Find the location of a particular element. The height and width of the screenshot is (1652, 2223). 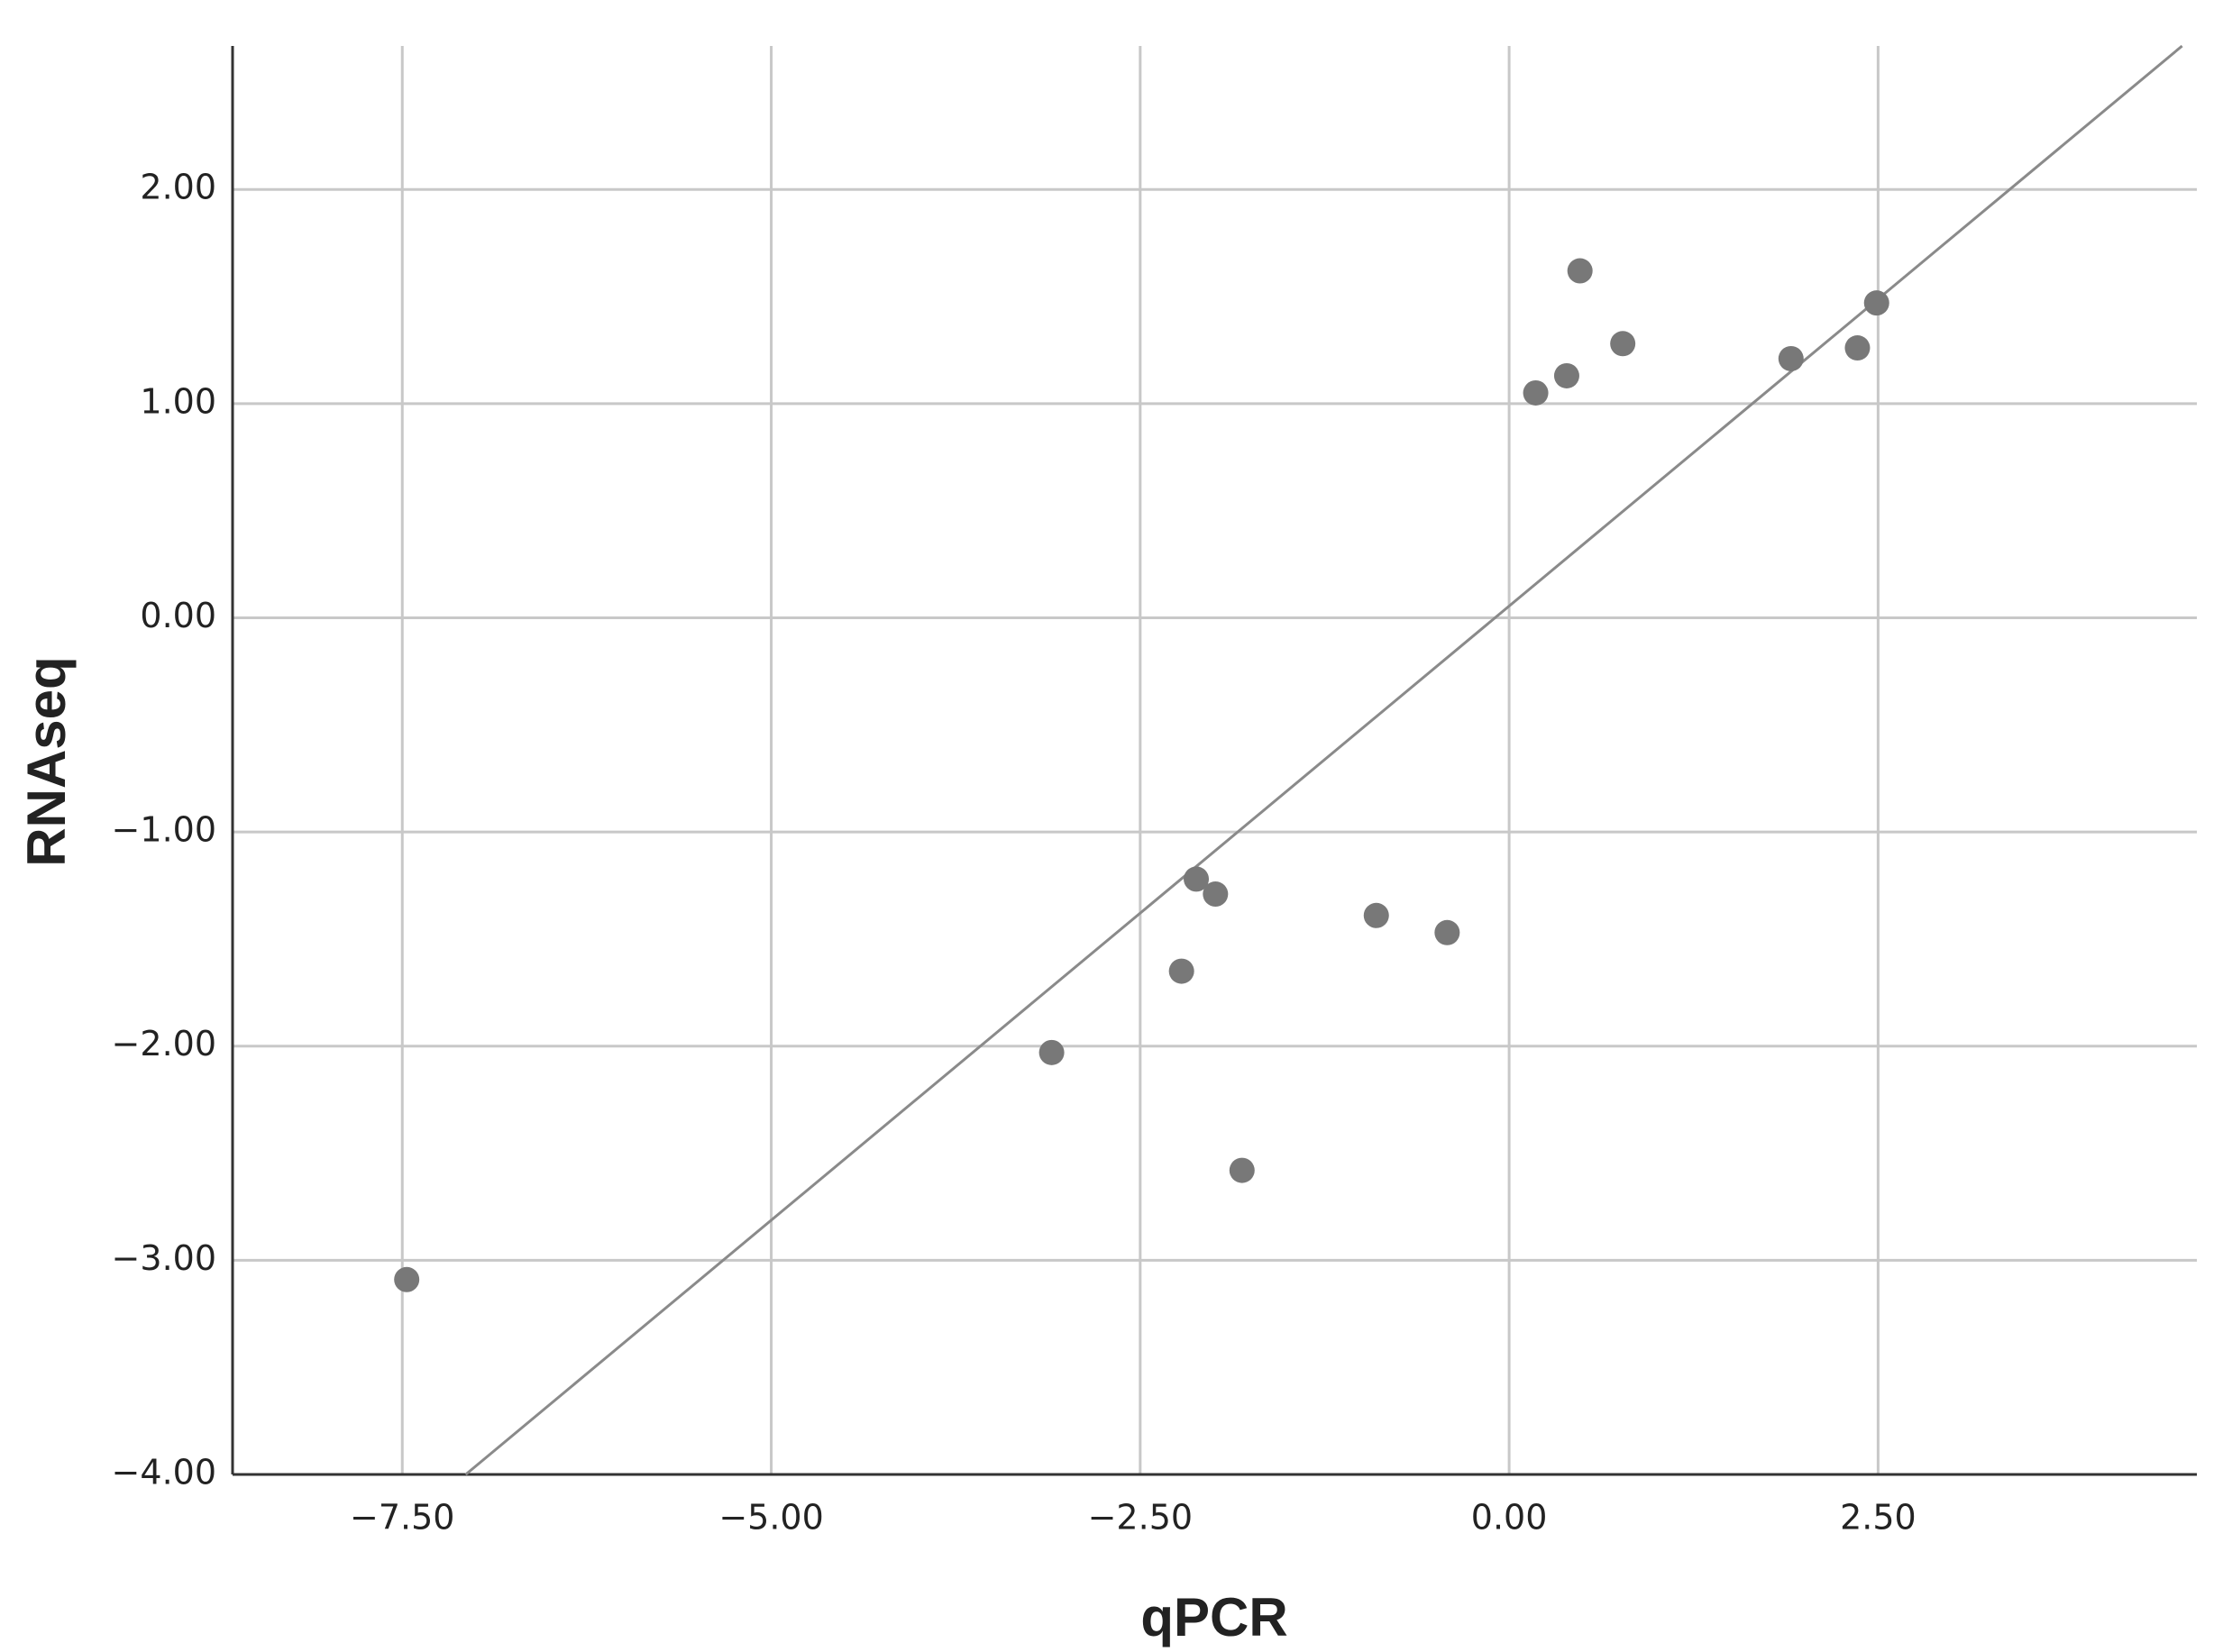

x-tick-label: 0.00 is located at coordinates (1509, 1518).